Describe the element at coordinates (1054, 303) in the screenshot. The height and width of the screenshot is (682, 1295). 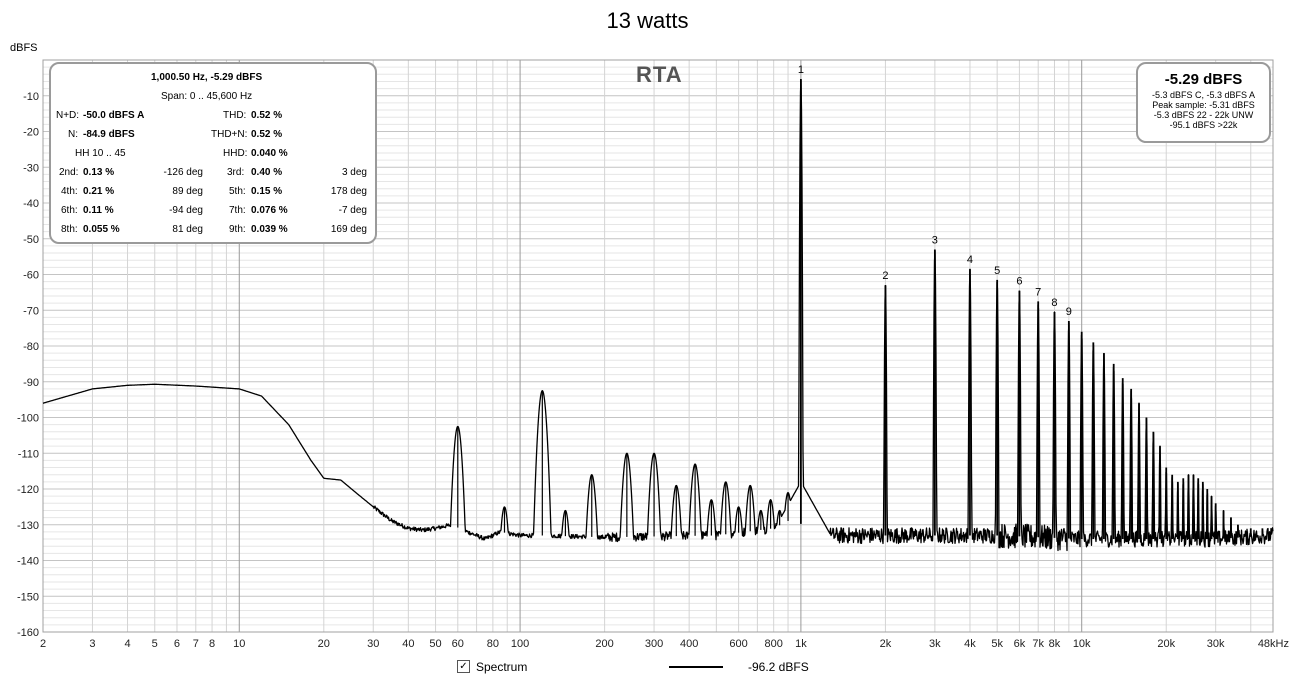
I see `harmonic-number-label: 8` at that location.